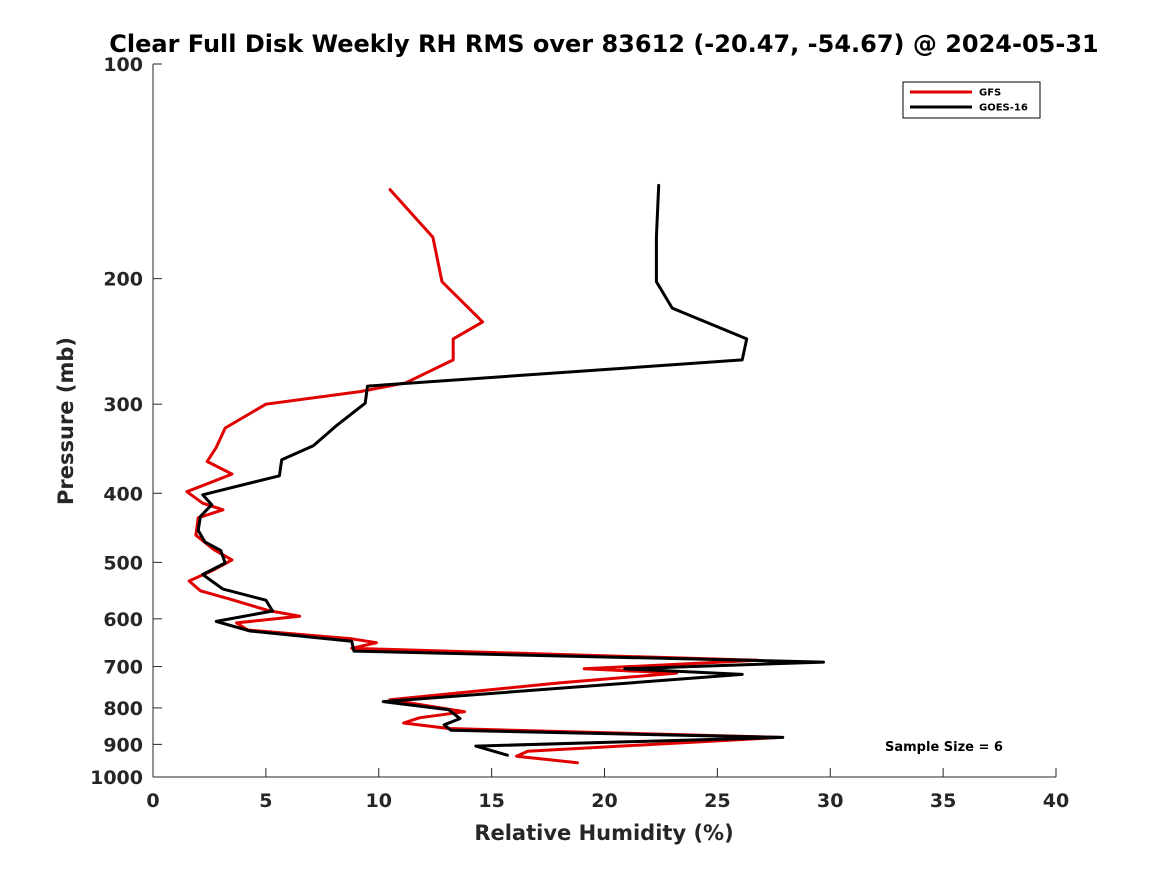 The image size is (1167, 875). I want to click on x-axis-label: Relative Humidity (%), so click(603, 833).